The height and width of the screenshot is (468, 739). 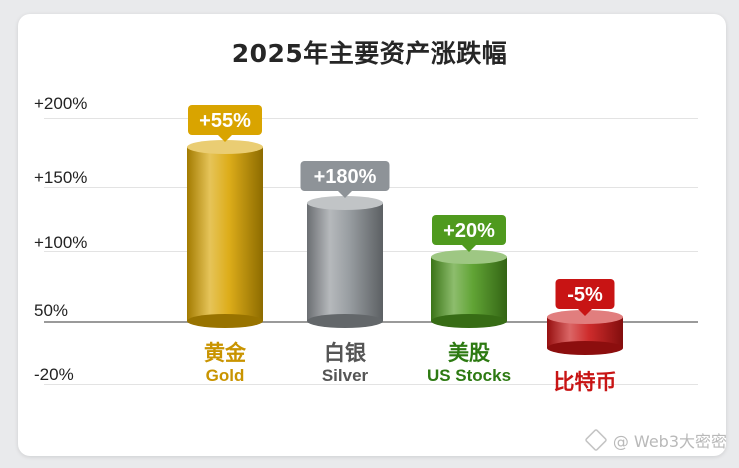 I want to click on watermark-text: @ Web3大密密, so click(x=669, y=441).